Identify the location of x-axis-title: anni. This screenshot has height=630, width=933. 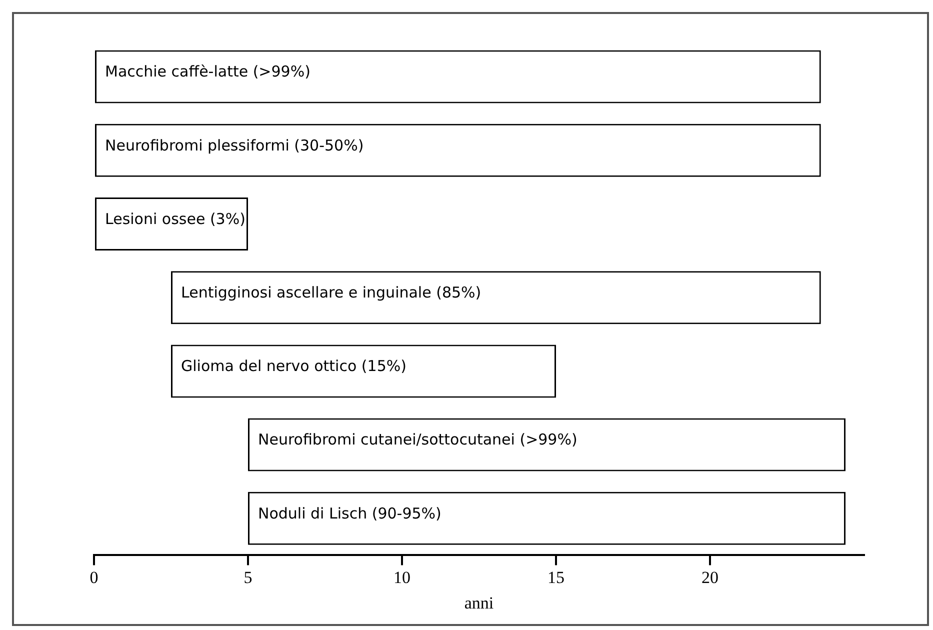
(479, 602).